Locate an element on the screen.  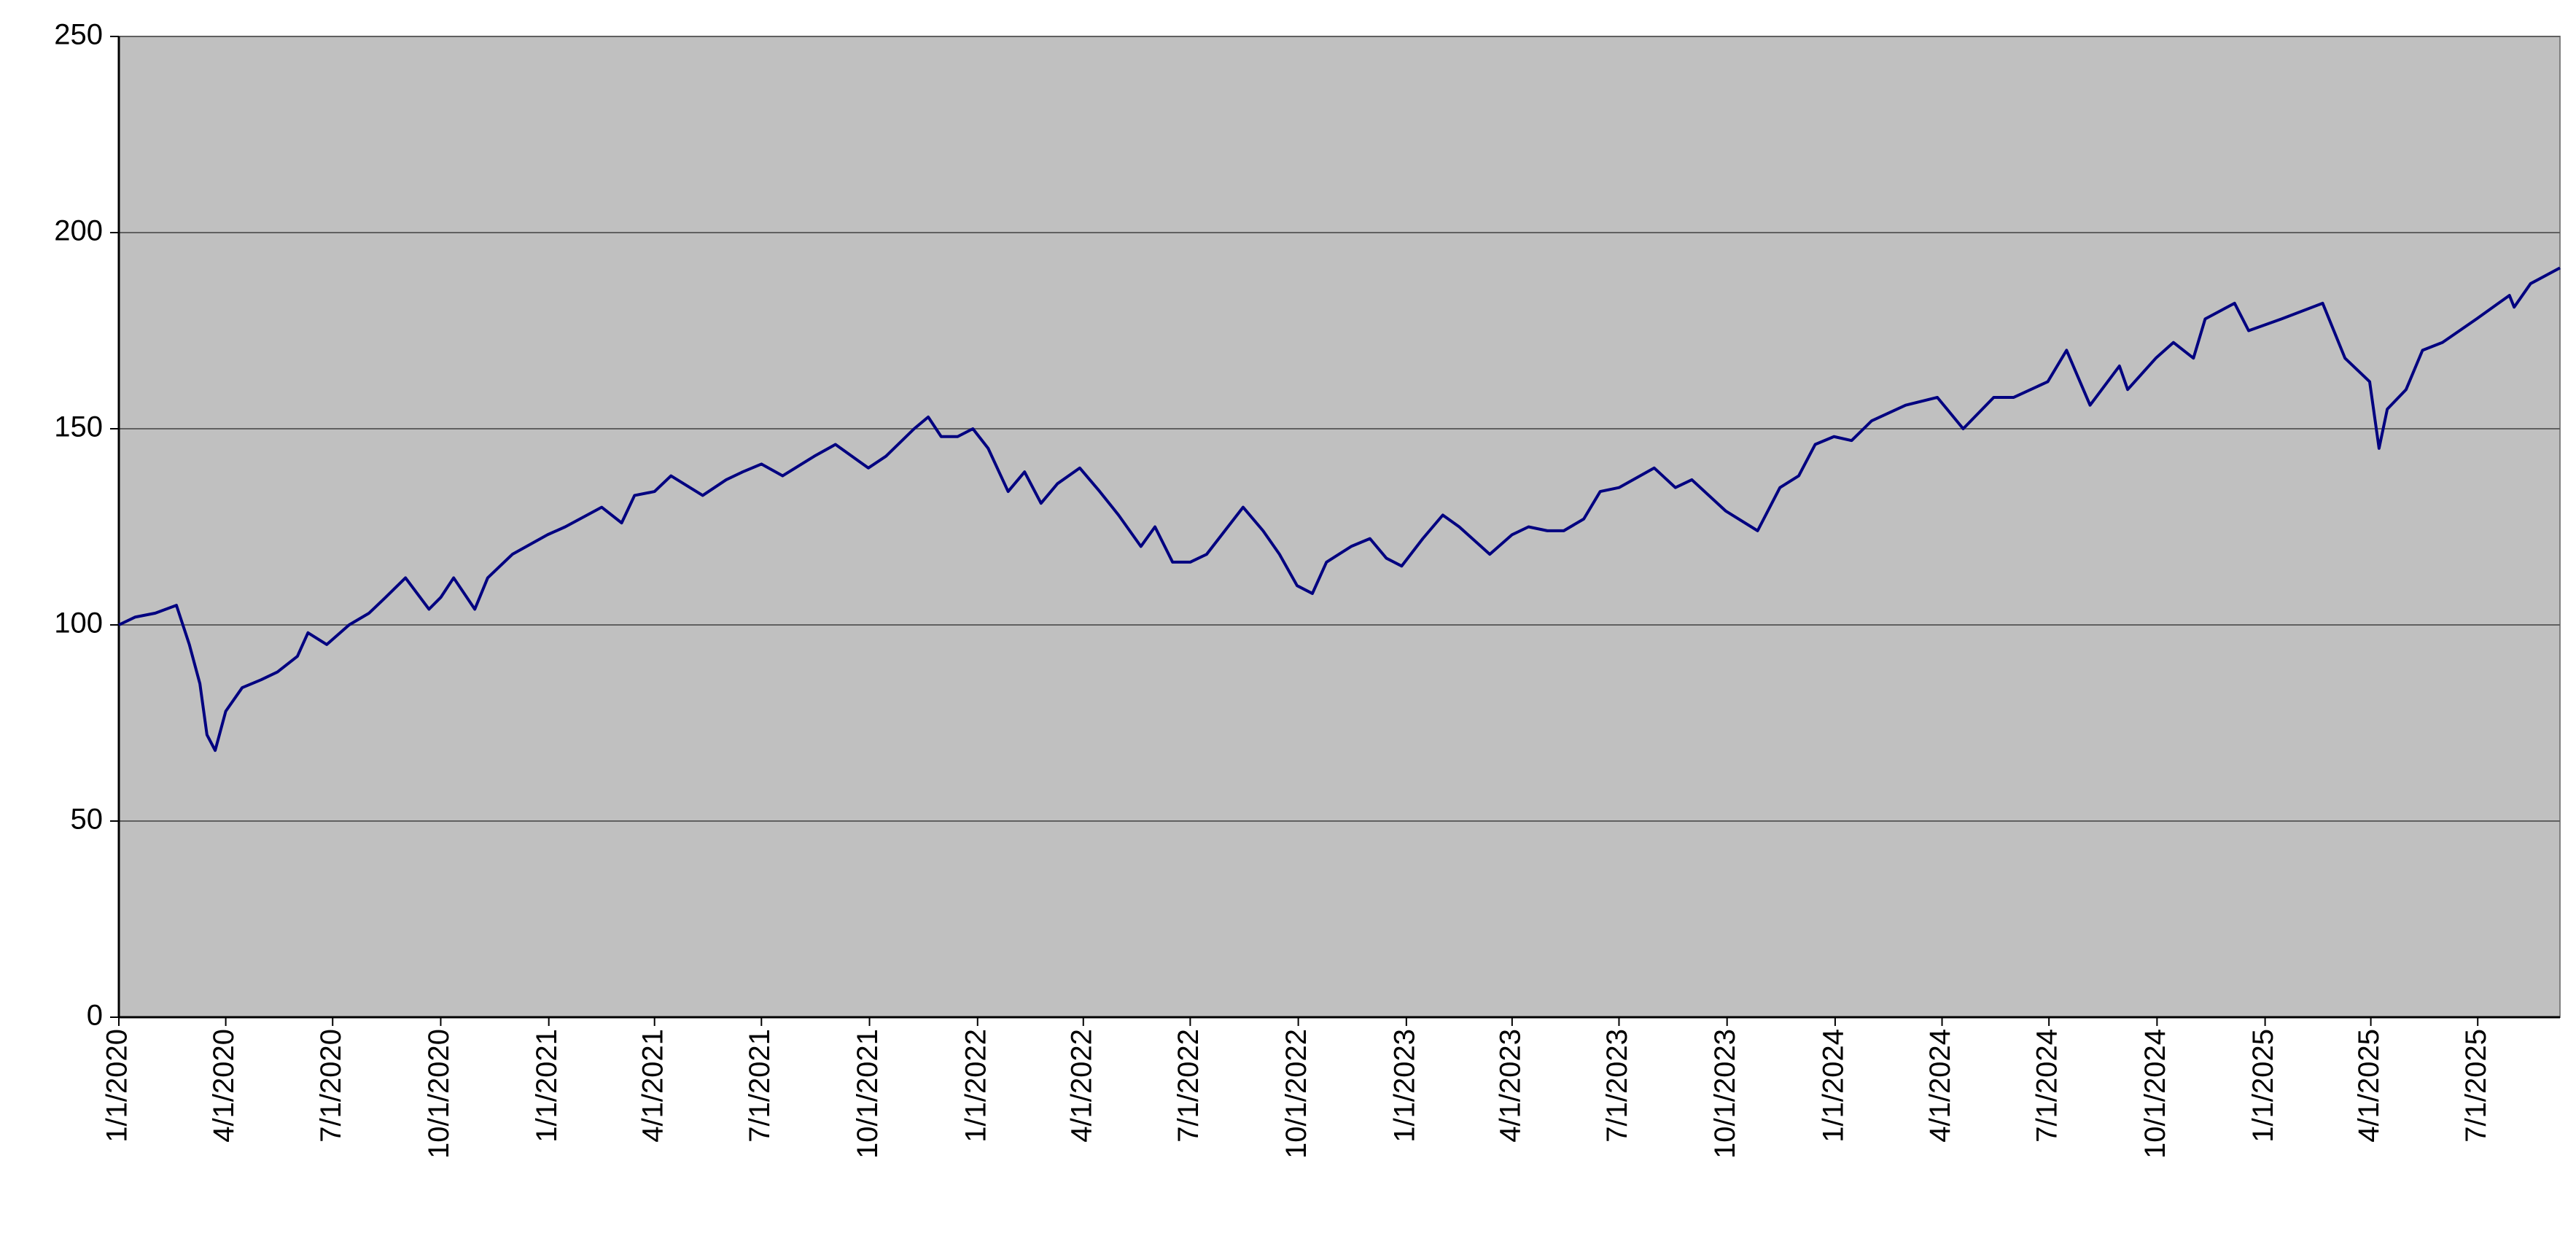
x-tick-label: 7/1/2025 is located at coordinates (2476, 1086).